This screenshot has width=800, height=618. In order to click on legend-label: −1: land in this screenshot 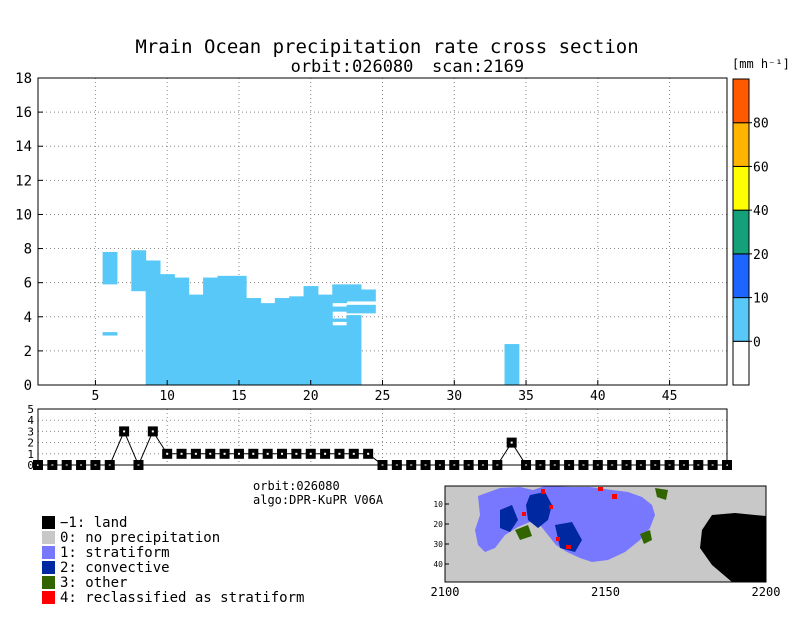, I will do `click(93, 523)`.